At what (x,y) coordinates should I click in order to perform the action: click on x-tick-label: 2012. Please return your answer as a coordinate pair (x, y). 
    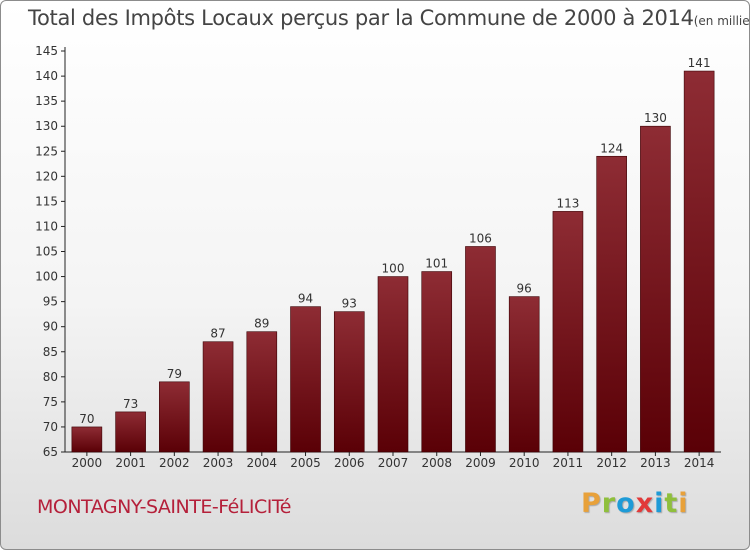
    Looking at the image, I should click on (611, 463).